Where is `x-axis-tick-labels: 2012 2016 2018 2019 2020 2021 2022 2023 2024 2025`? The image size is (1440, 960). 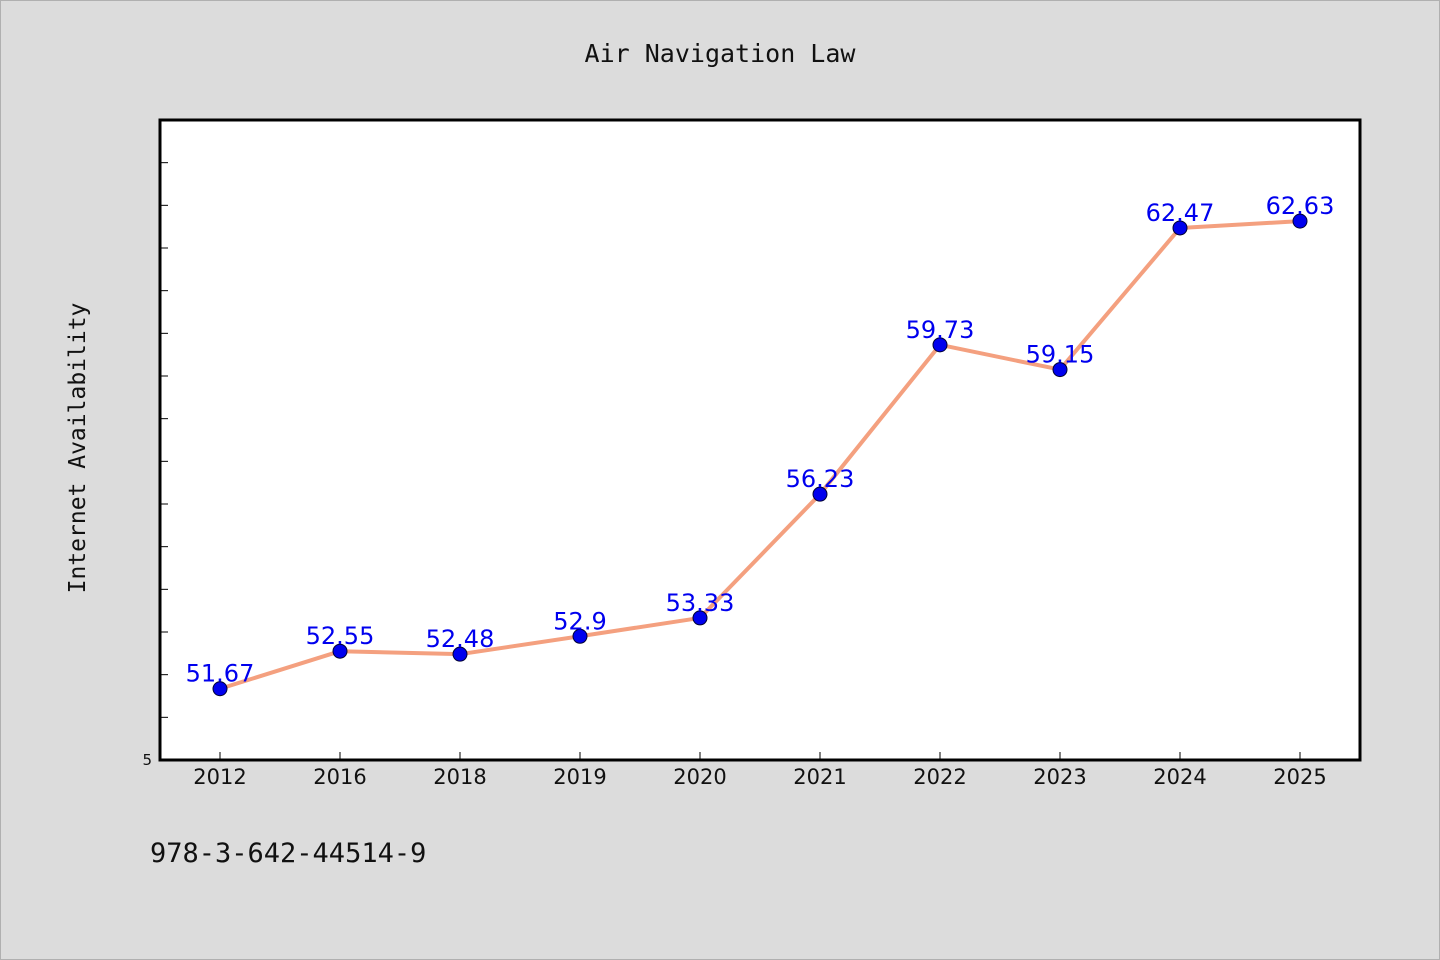 x-axis-tick-labels: 2012 2016 2018 2019 2020 2021 2022 2023 2024 2025 is located at coordinates (759, 777).